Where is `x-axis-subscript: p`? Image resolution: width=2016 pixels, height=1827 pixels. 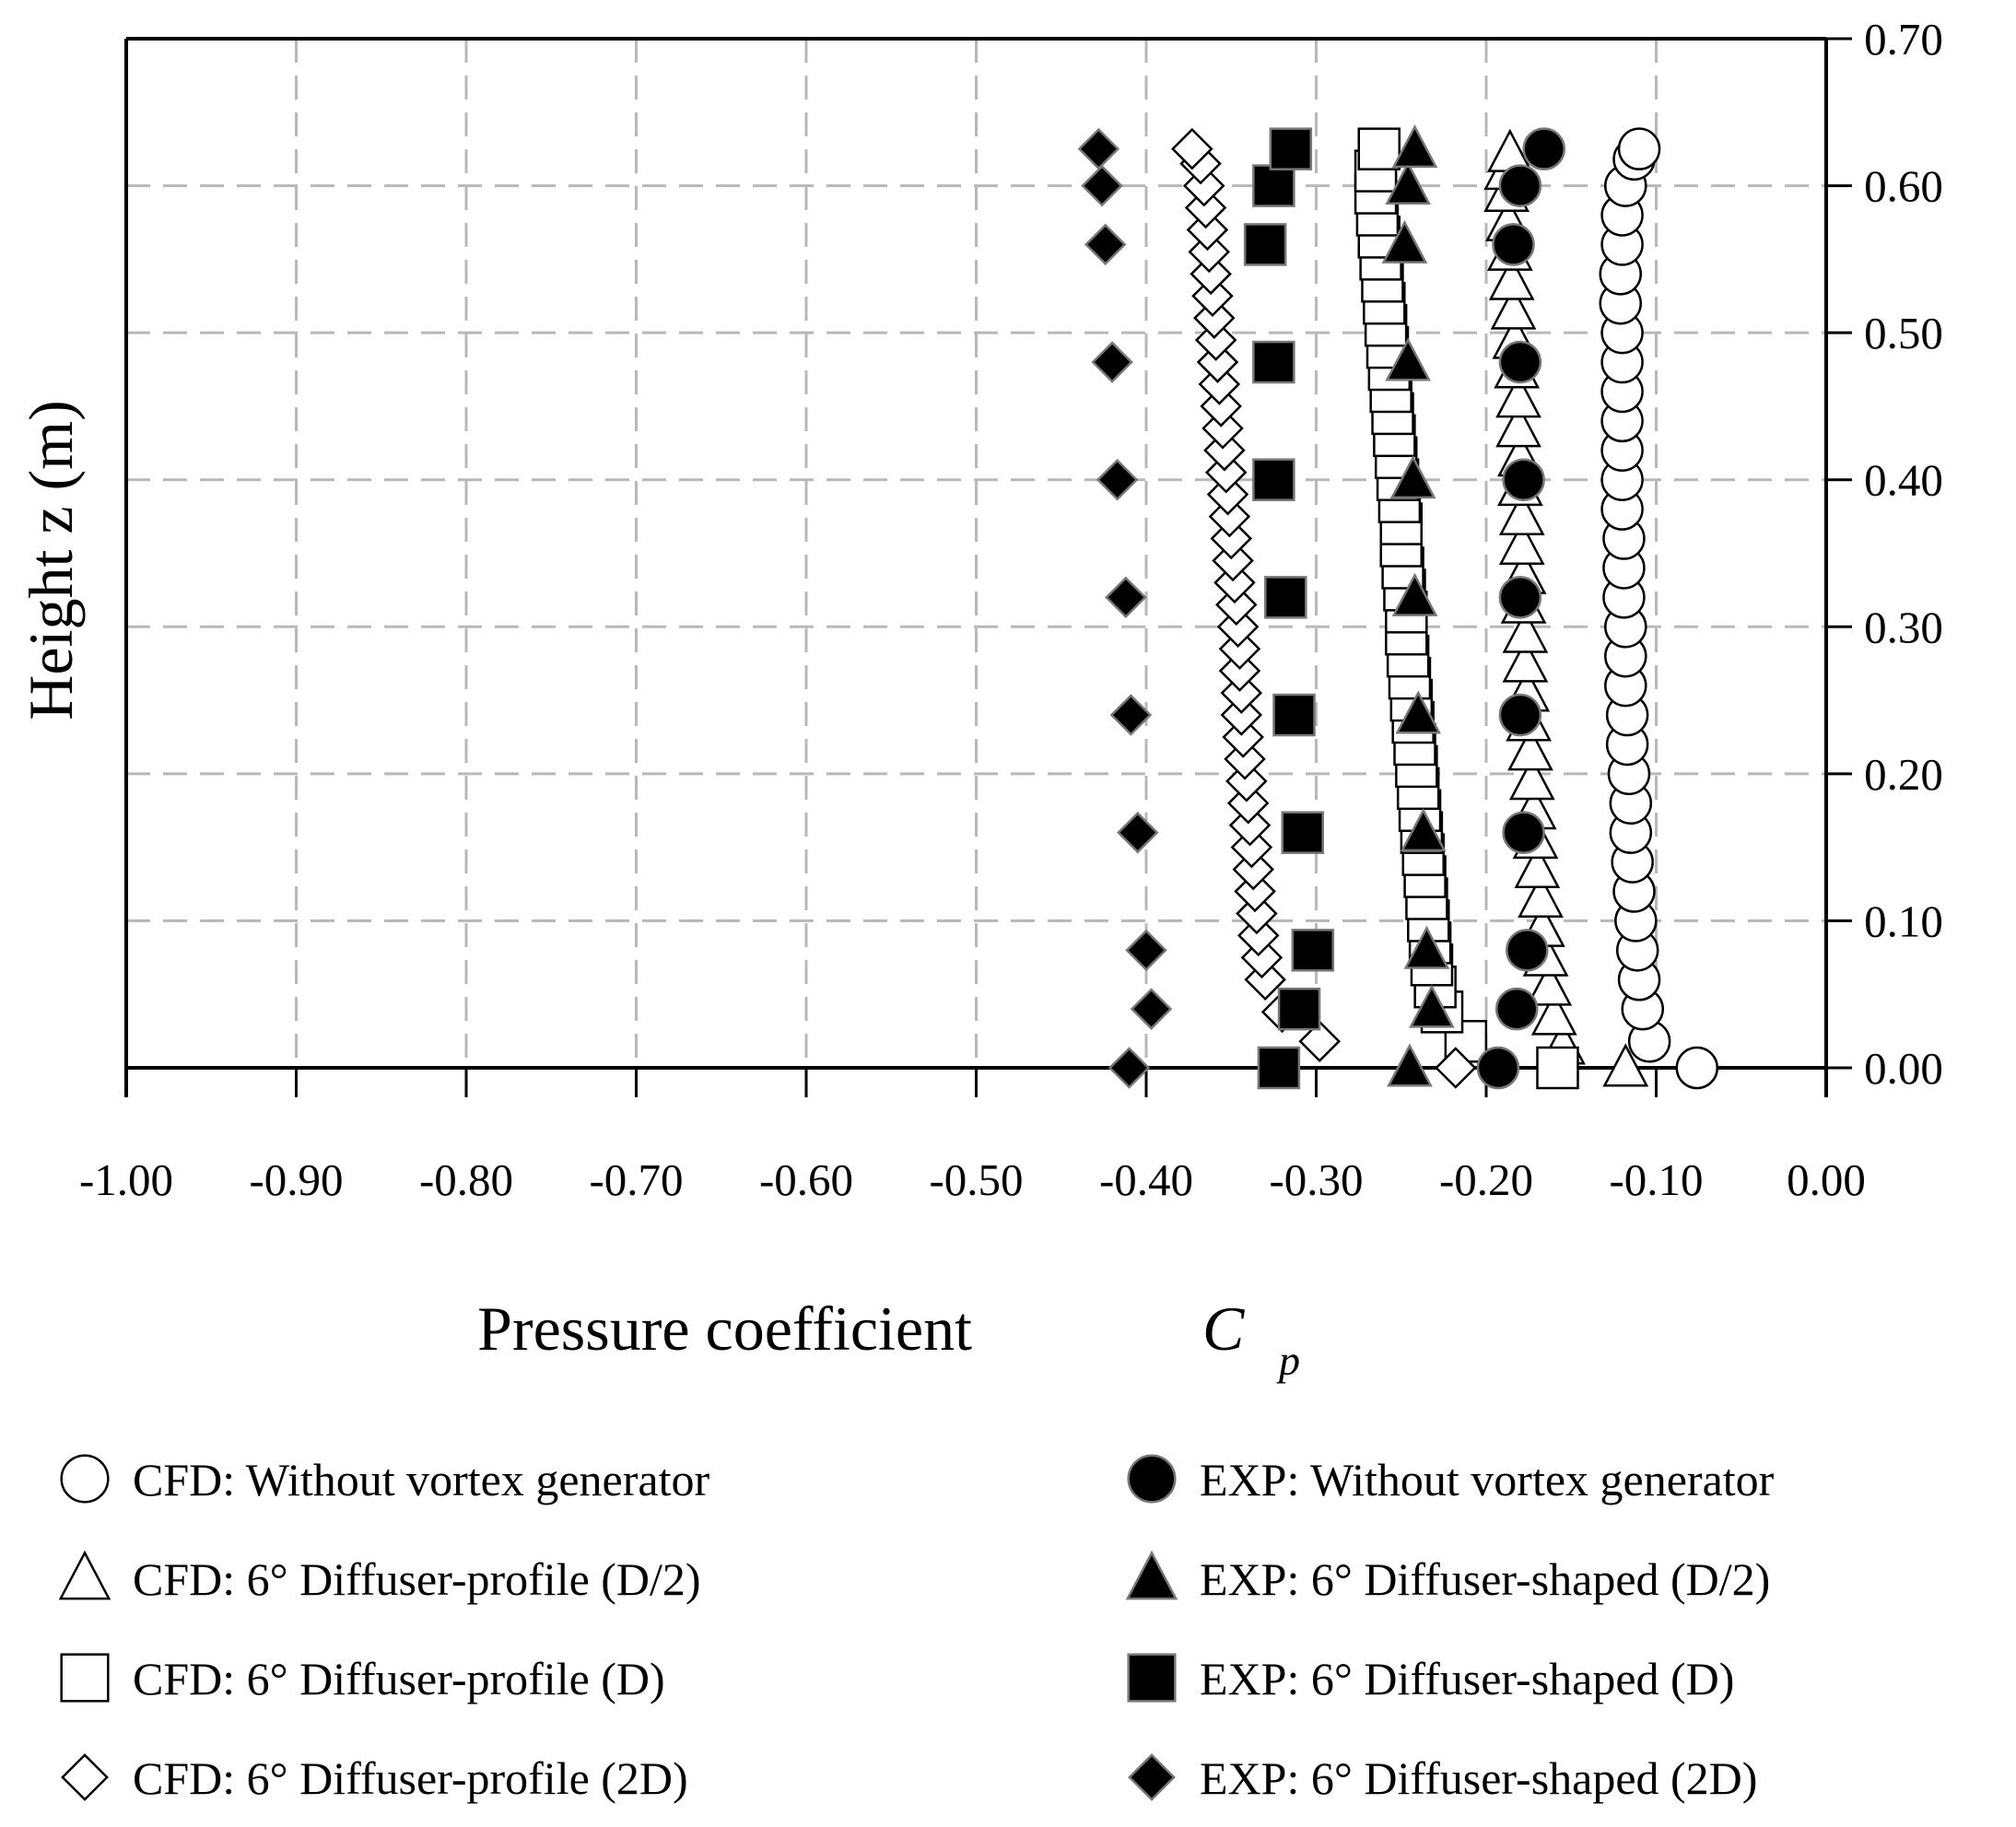
x-axis-subscript: p is located at coordinates (1288, 1360).